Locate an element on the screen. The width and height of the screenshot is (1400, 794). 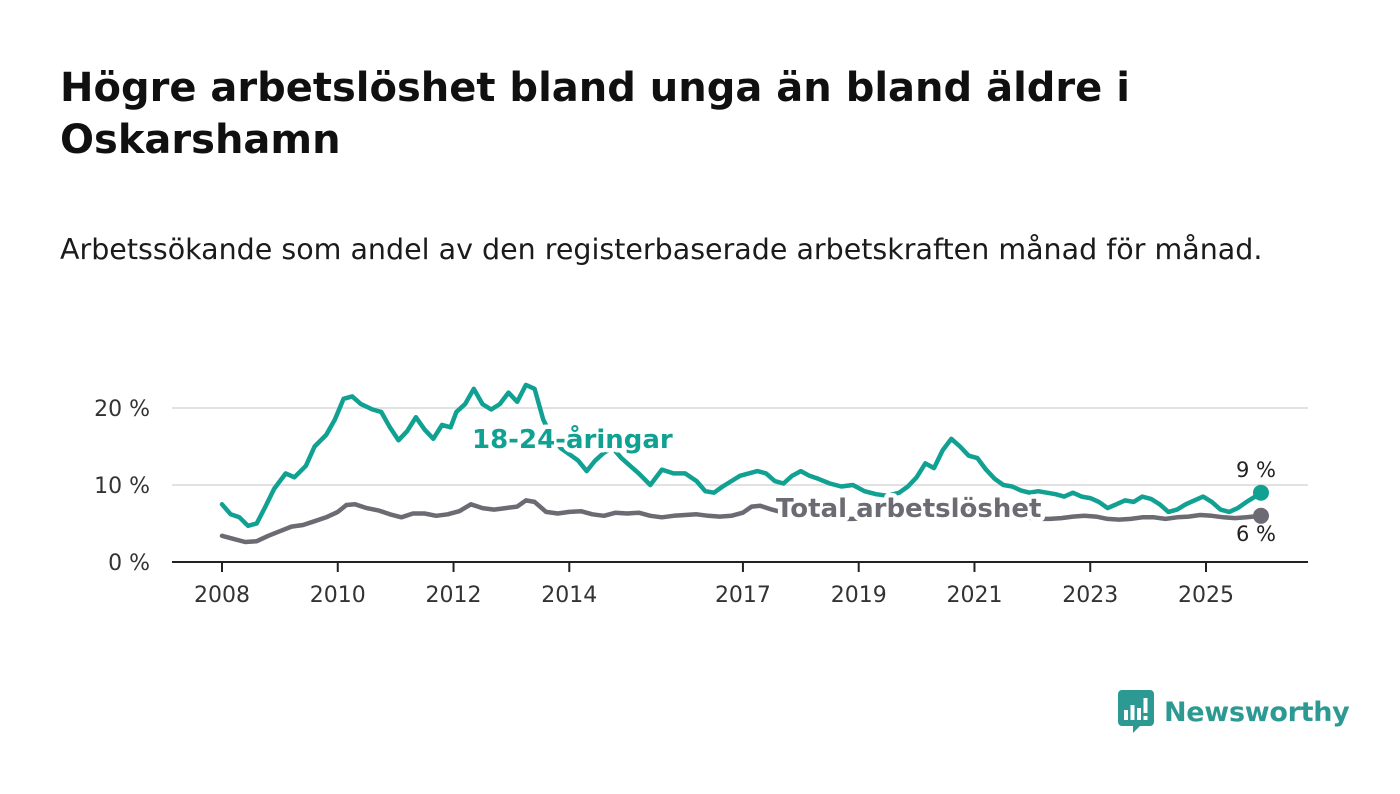
series-line-youth is located at coordinates (741, 455).